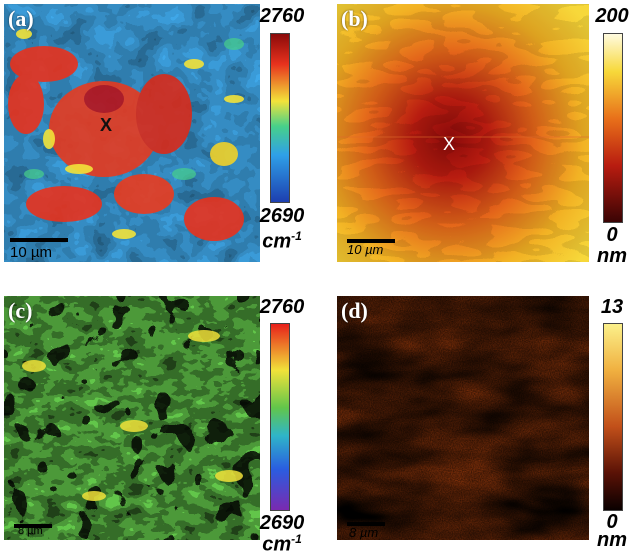 The image size is (630, 557). What do you see at coordinates (280, 118) in the screenshot?
I see `colorbar-a` at bounding box center [280, 118].